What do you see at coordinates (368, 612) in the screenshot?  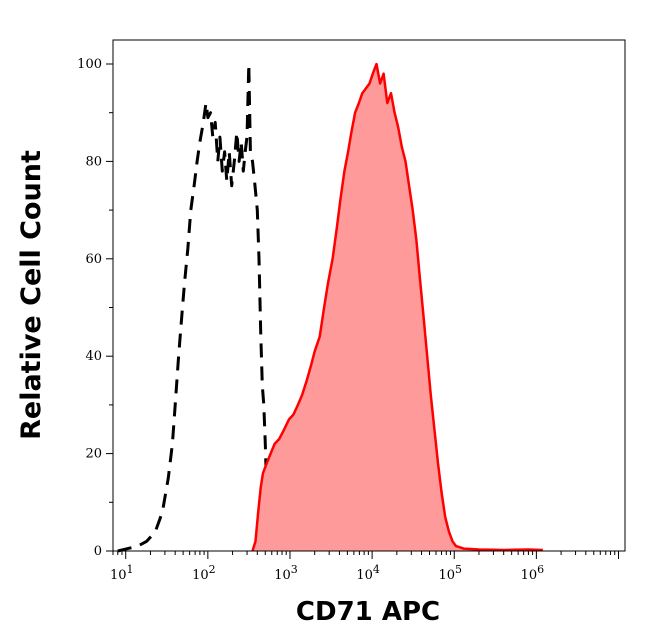 I see `x-axis-title: CD71 APC` at bounding box center [368, 612].